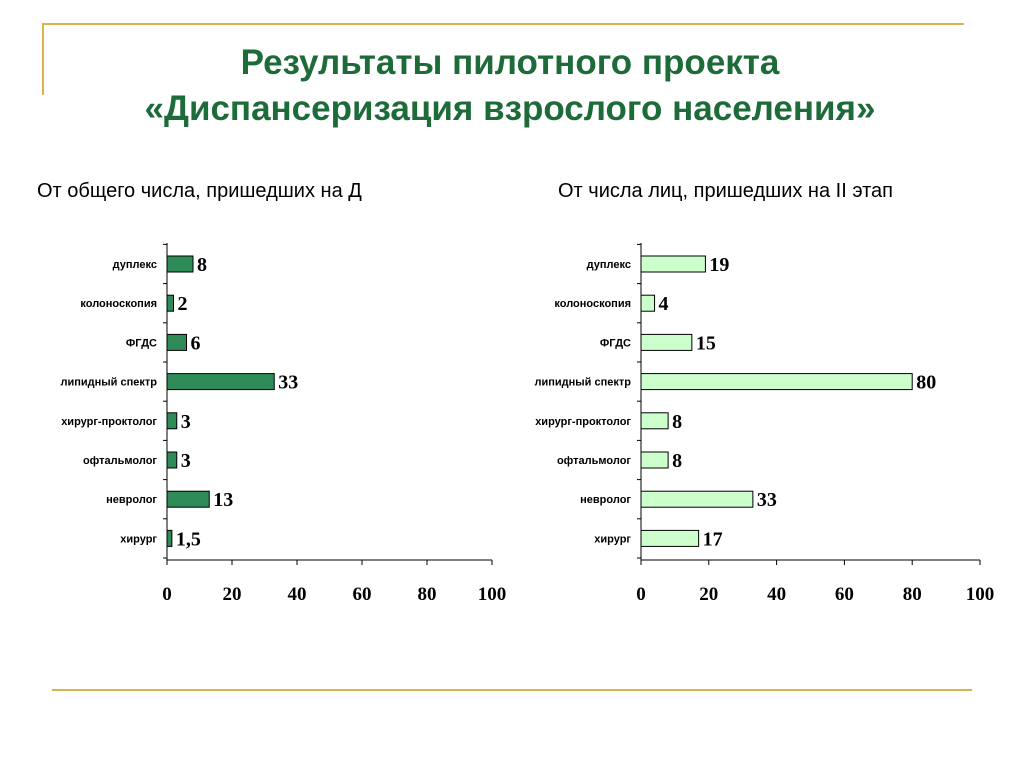  What do you see at coordinates (297, 594) in the screenshot?
I see `left-x-tick-label: 40` at bounding box center [297, 594].